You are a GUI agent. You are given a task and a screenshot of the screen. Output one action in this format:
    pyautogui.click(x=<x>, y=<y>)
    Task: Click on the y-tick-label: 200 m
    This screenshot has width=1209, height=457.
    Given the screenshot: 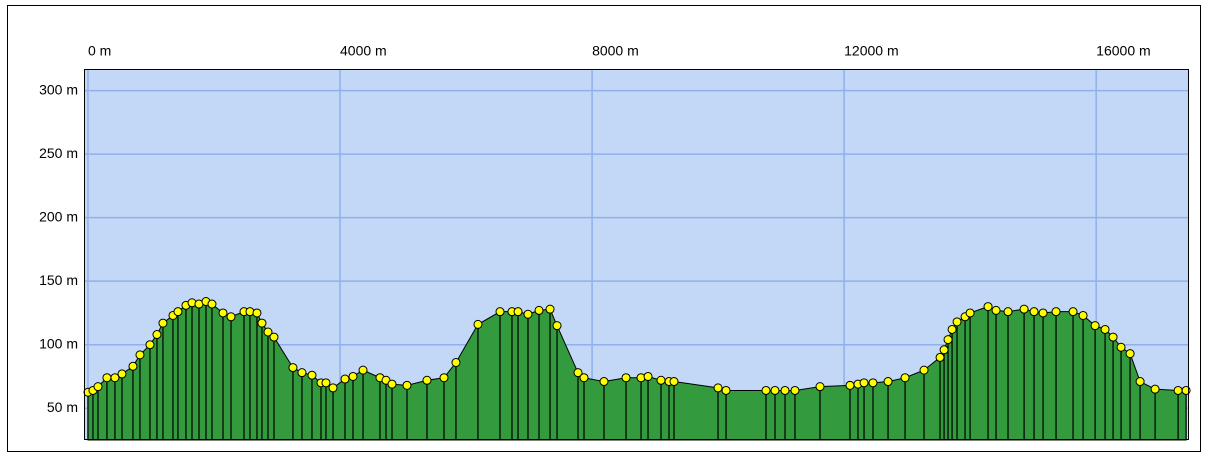 What is the action you would take?
    pyautogui.click(x=58, y=216)
    